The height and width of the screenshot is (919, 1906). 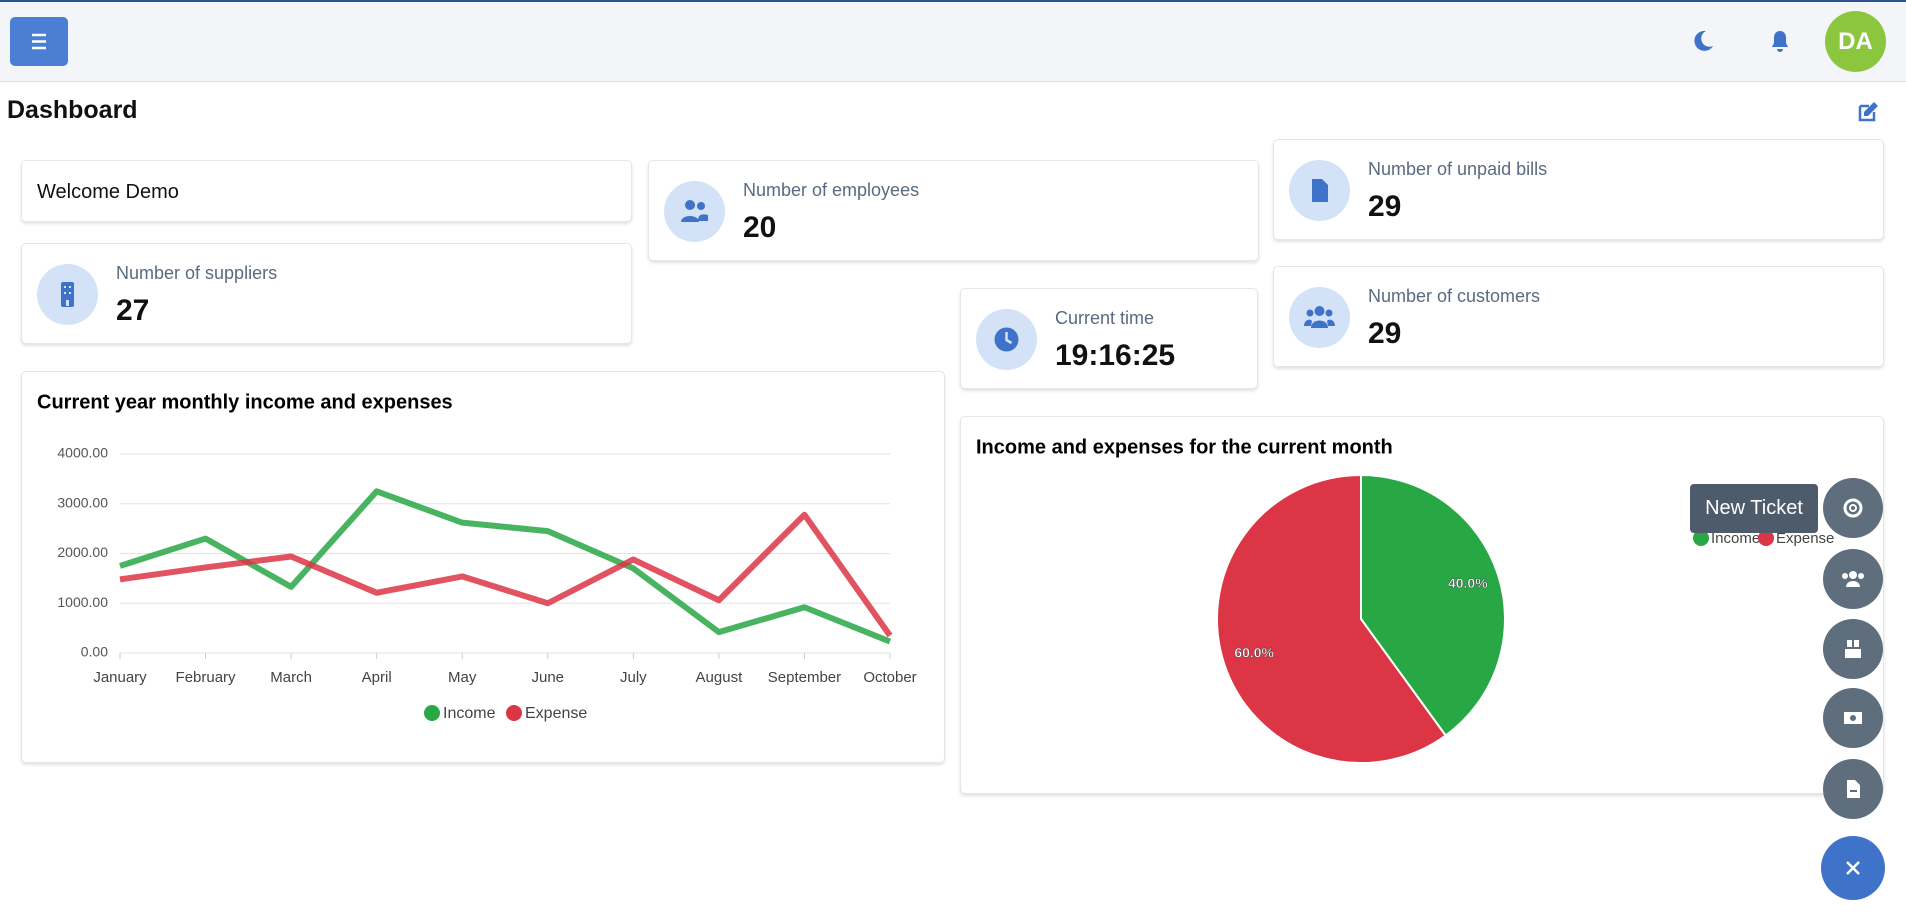 What do you see at coordinates (1853, 579) in the screenshot?
I see `fab-customers` at bounding box center [1853, 579].